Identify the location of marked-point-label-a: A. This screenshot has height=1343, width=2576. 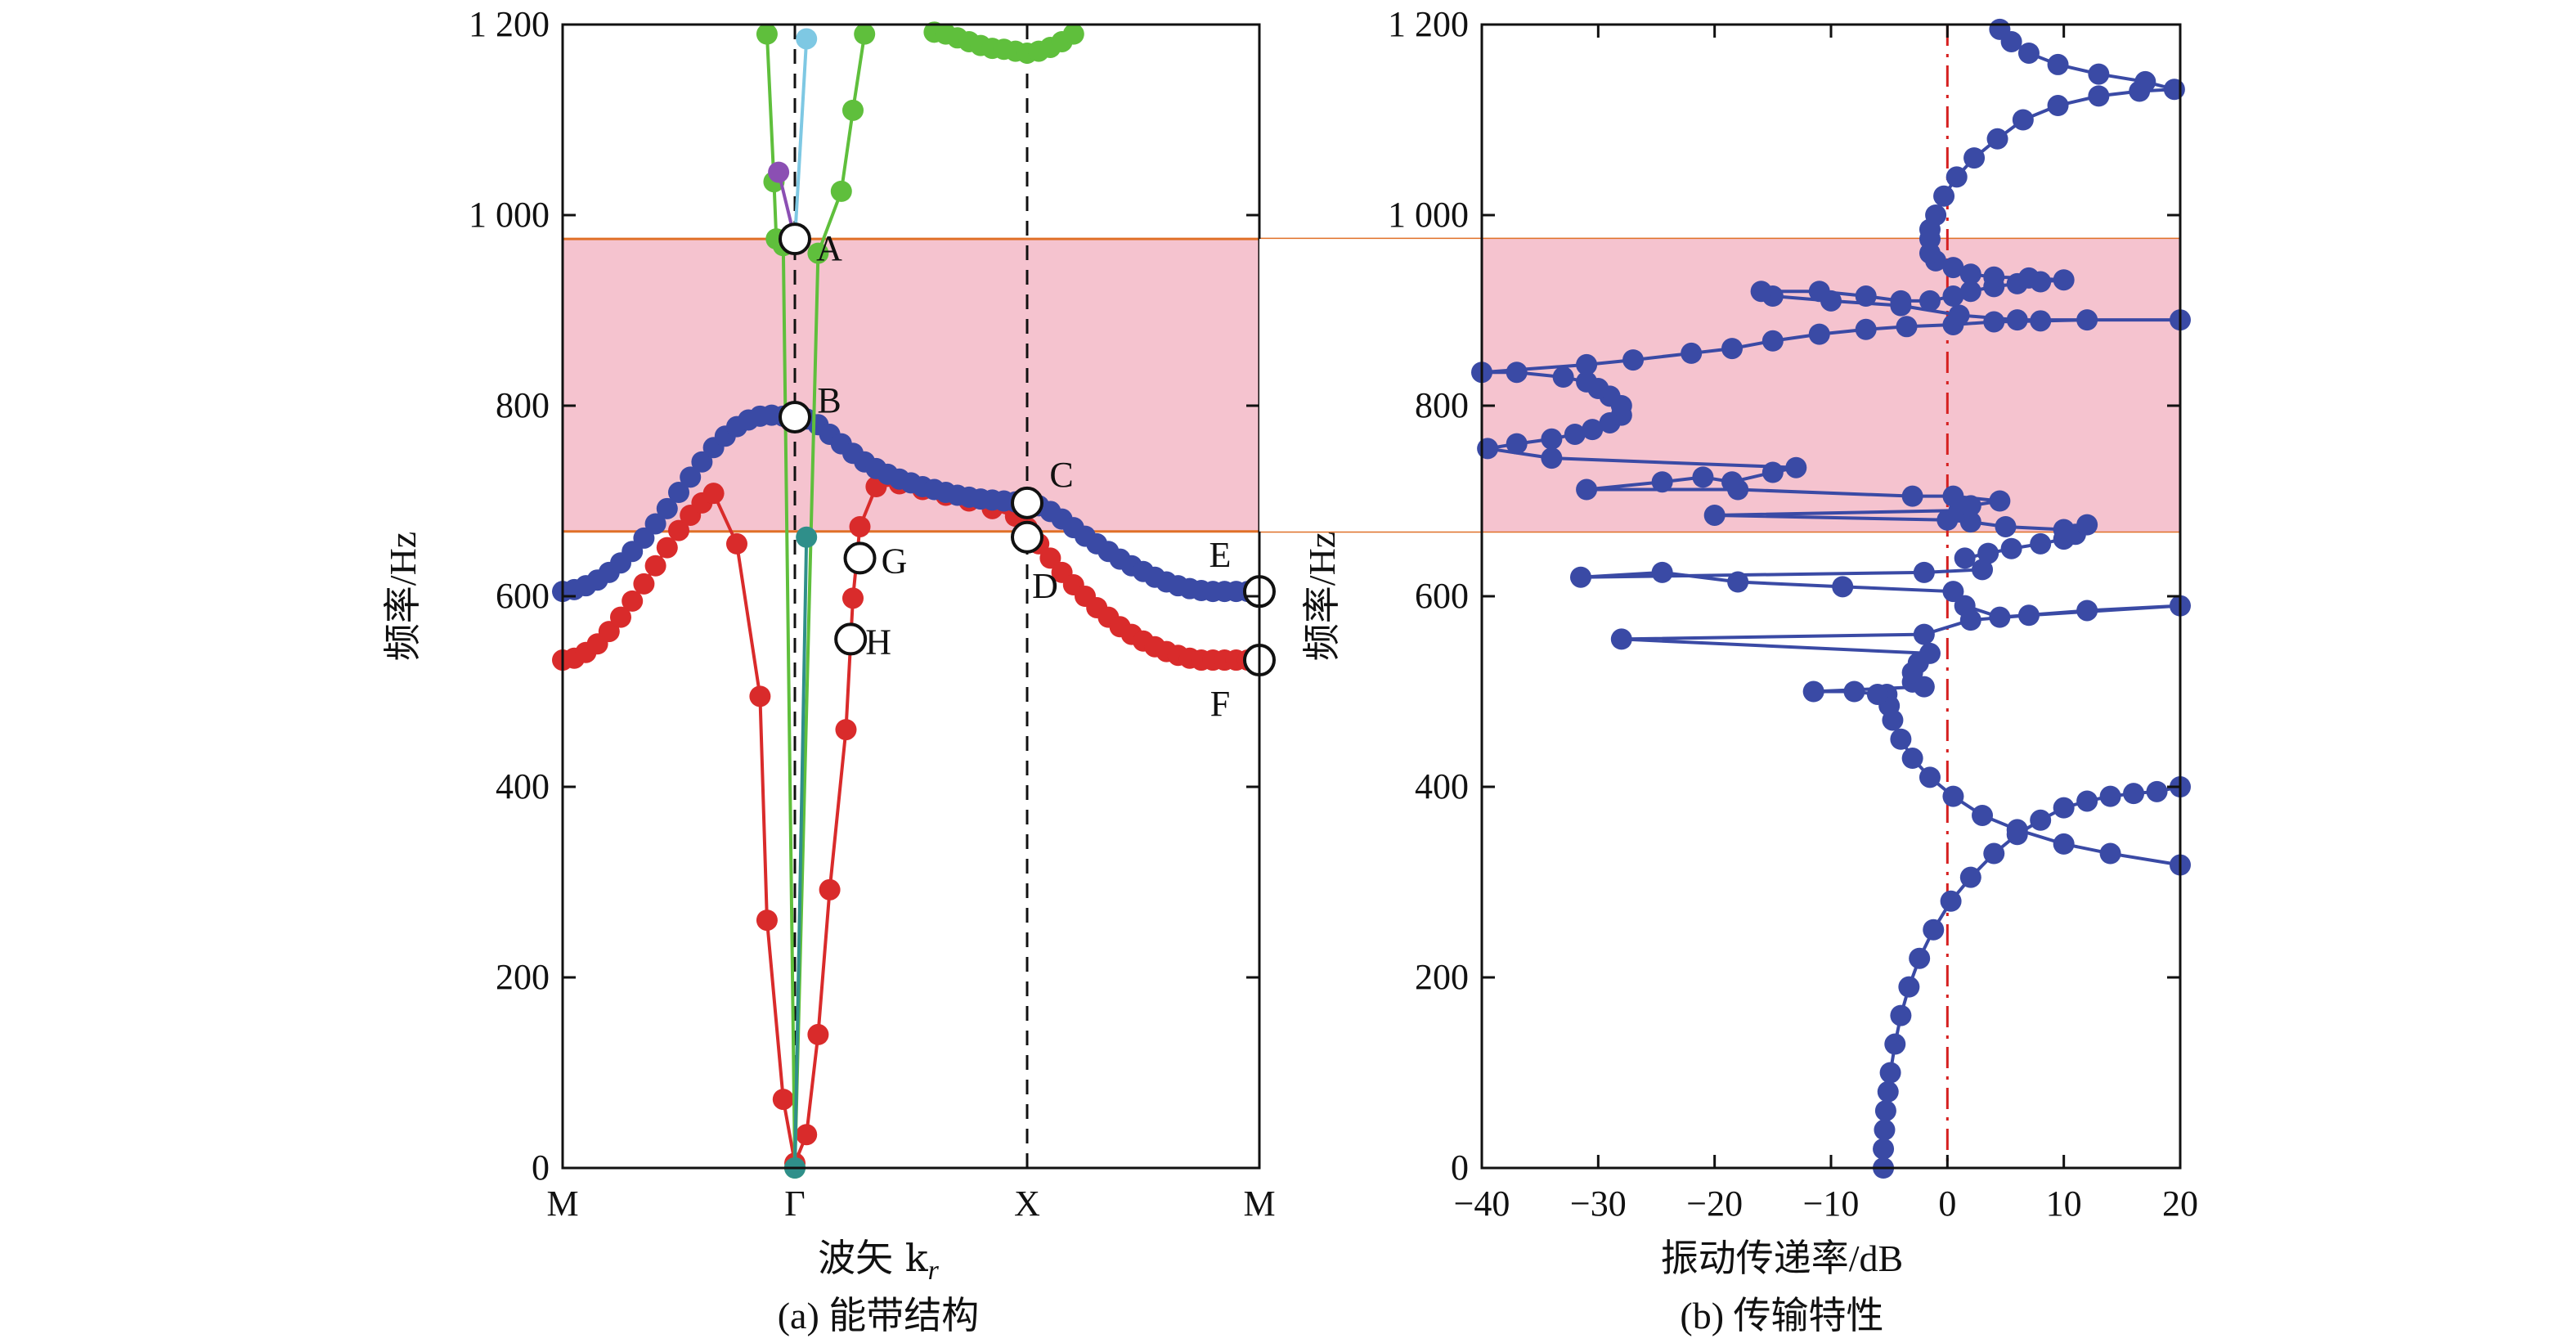
(829, 248).